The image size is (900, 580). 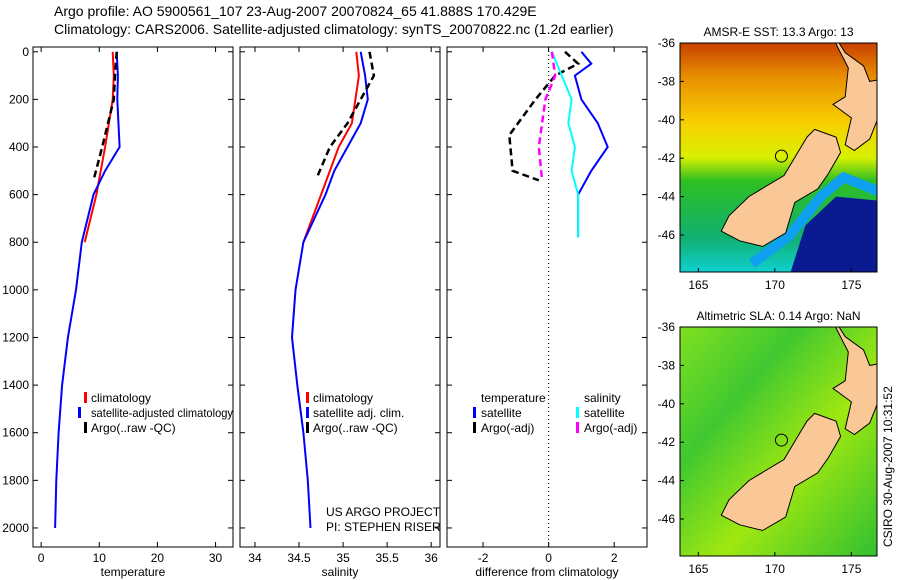 I want to click on y-tick-label: 1400, so click(x=15, y=385).